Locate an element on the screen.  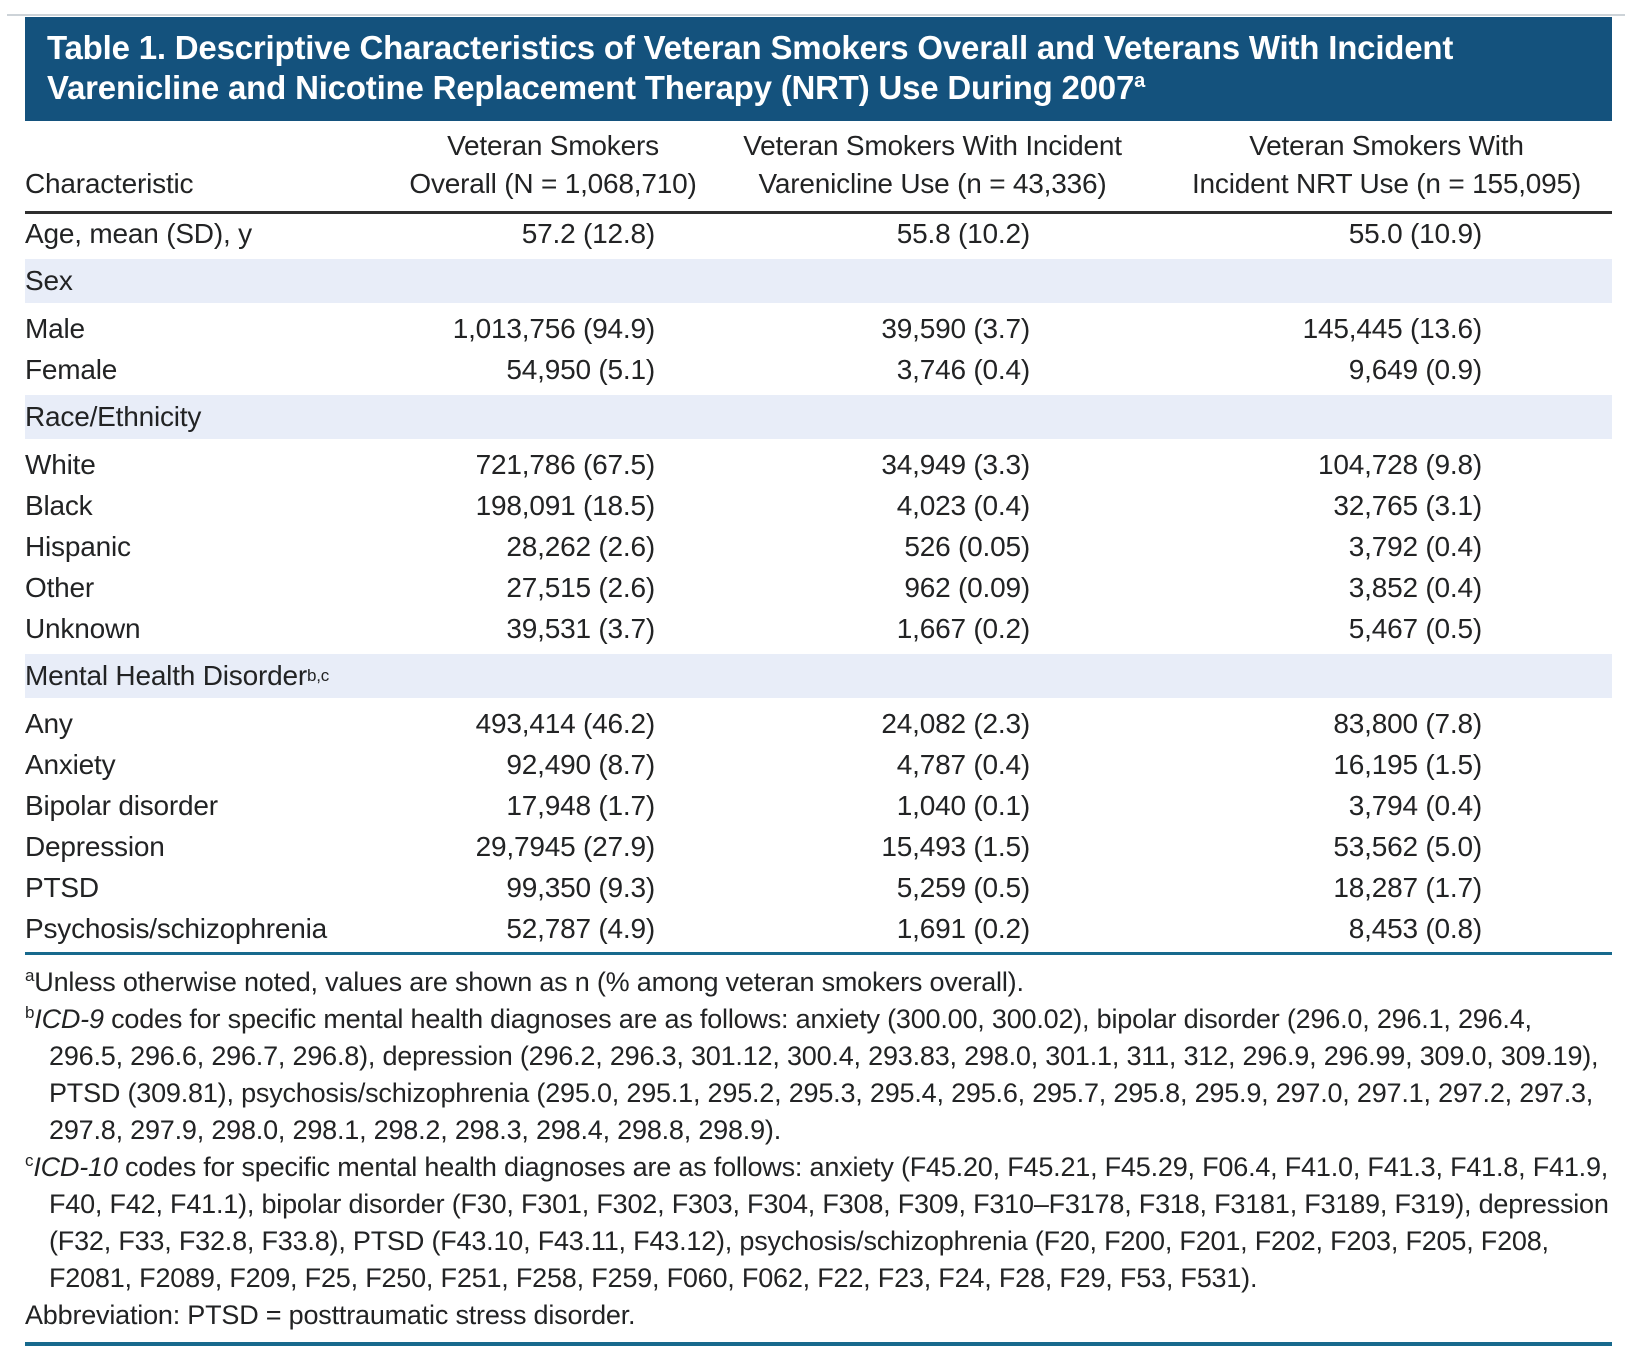
overall-value-cell: 721,786 (67.5) is located at coordinates (565, 464).